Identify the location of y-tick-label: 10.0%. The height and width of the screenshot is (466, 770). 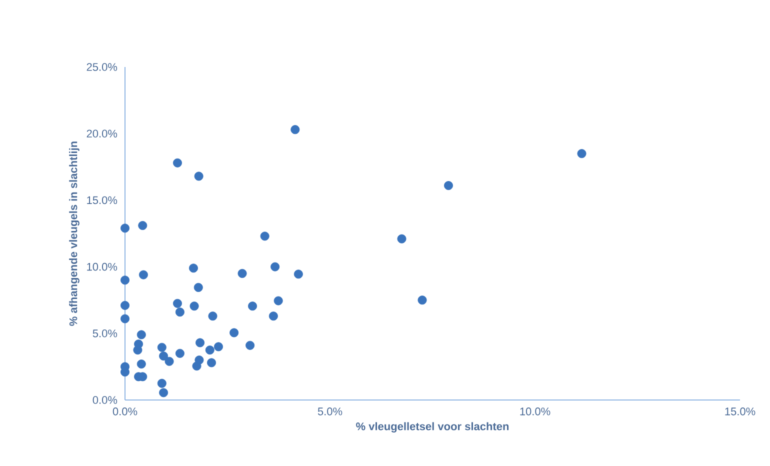
(102, 266).